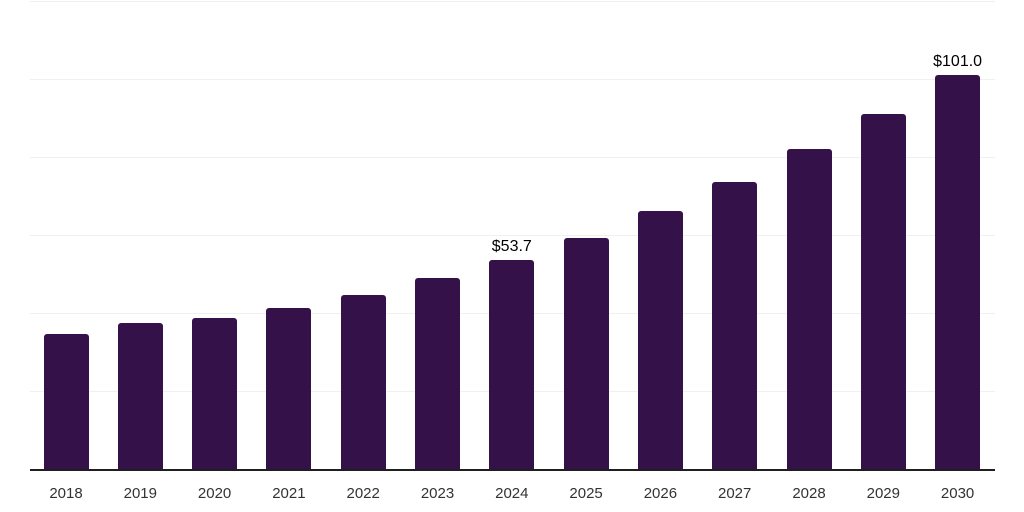 Image resolution: width=1024 pixels, height=512 pixels. What do you see at coordinates (958, 272) in the screenshot?
I see `bar-2030` at bounding box center [958, 272].